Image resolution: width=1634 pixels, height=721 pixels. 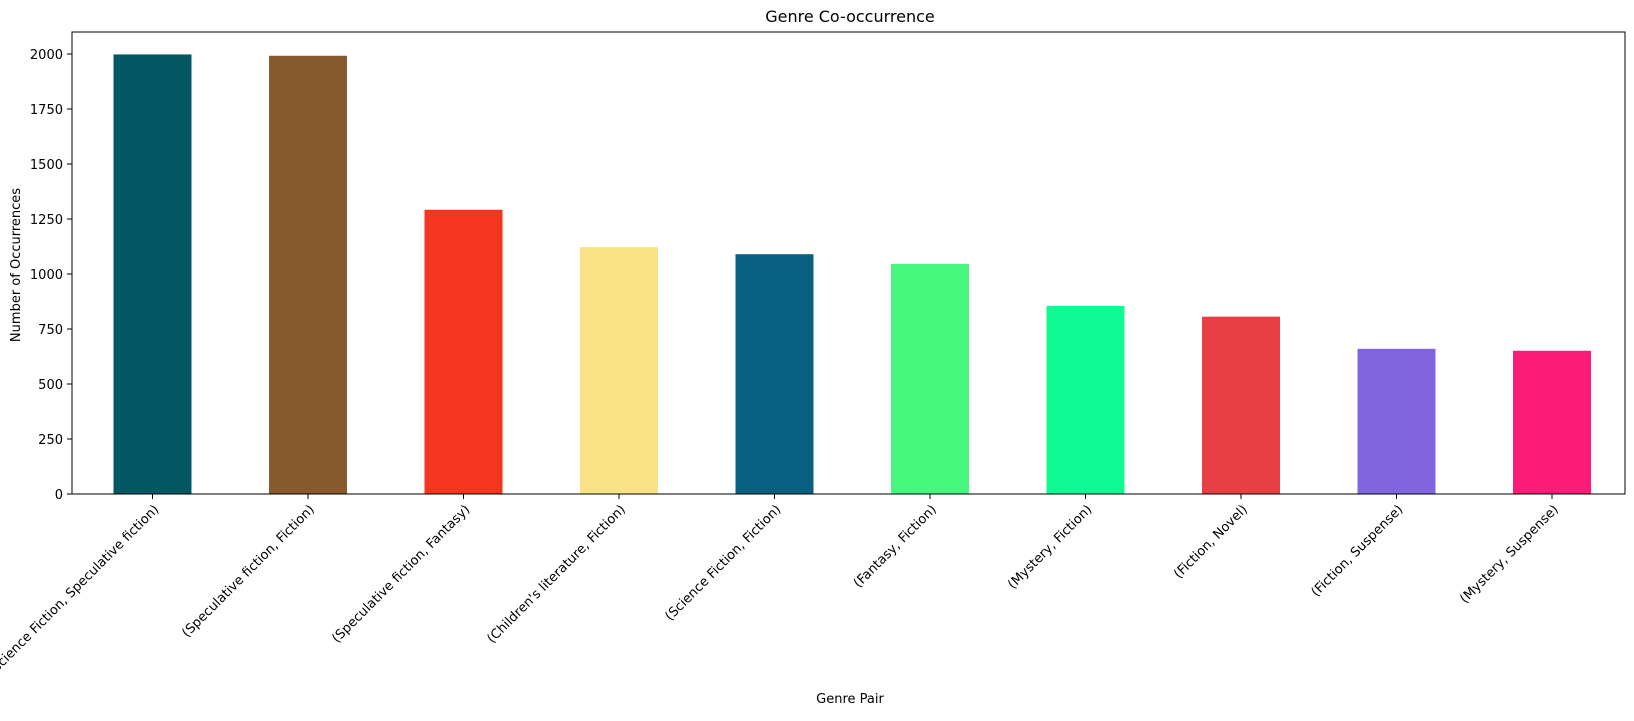 What do you see at coordinates (1050, 547) in the screenshot?
I see `x-tick-label: (Mystery, Fiction)` at bounding box center [1050, 547].